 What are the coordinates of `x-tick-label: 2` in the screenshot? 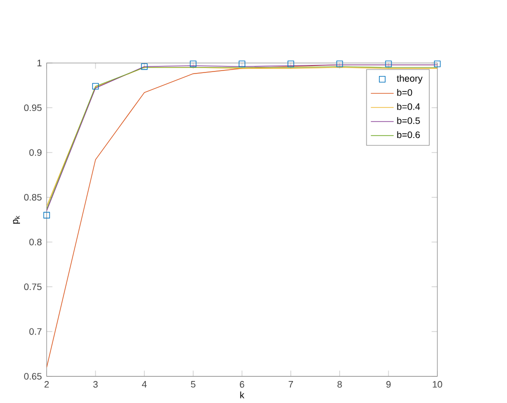 It's located at (46, 384).